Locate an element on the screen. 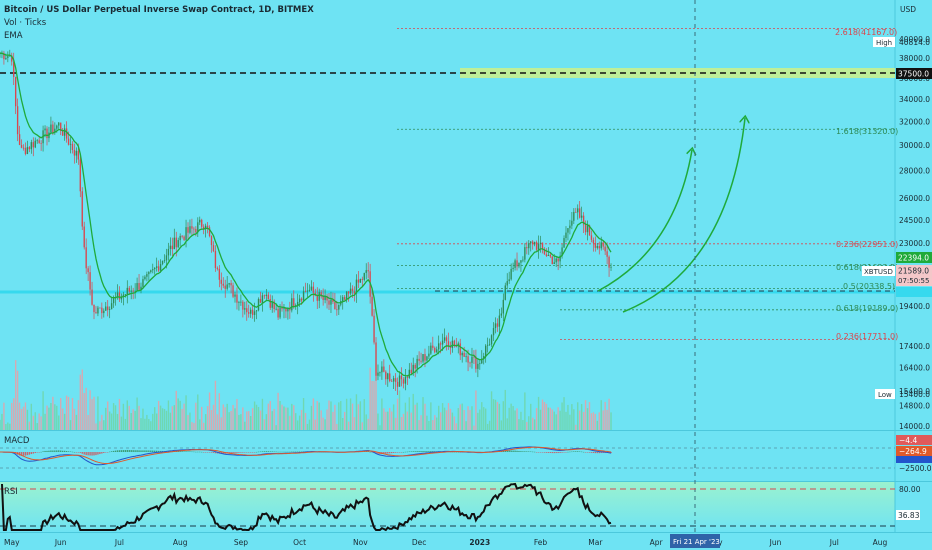  price-tick: 24500.0 is located at coordinates (914, 220).